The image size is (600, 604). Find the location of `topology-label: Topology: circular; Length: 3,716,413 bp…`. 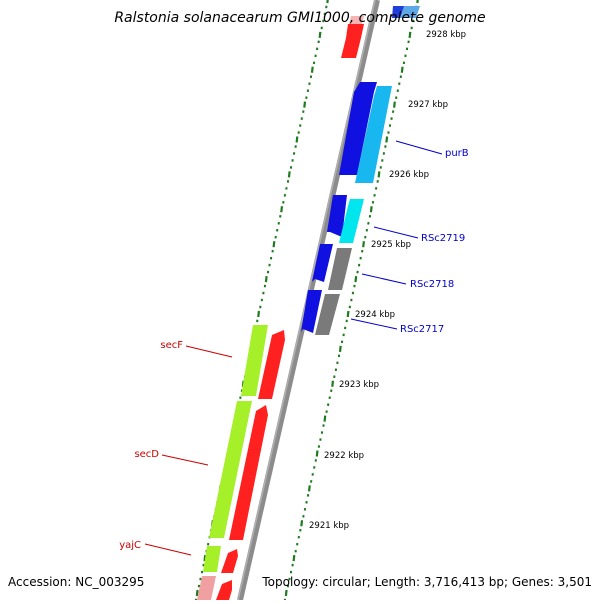

topology-label: Topology: circular; Length: 3,716,413 bp… is located at coordinates (427, 582).